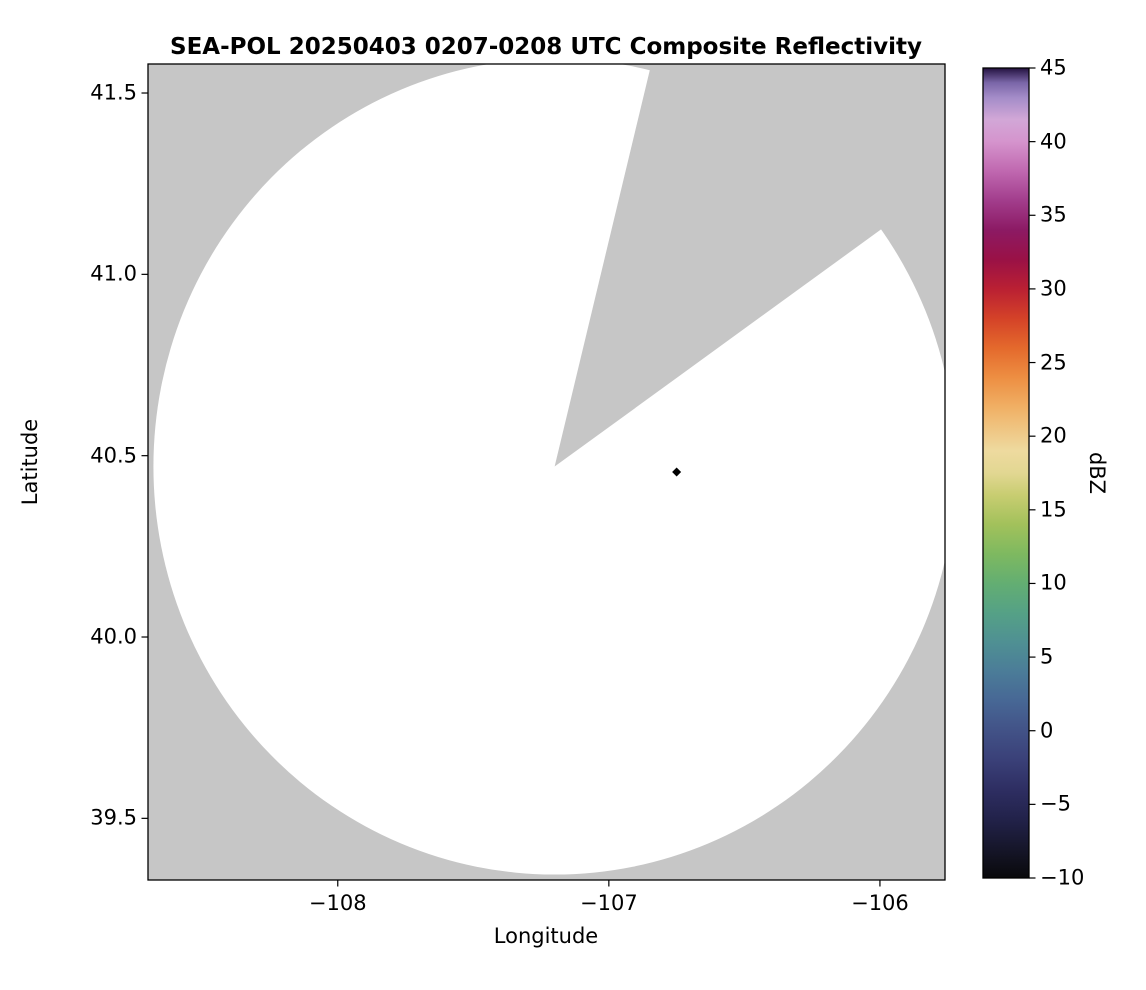 The height and width of the screenshot is (990, 1146). I want to click on colorbar-tick-label: 35, so click(1053, 214).